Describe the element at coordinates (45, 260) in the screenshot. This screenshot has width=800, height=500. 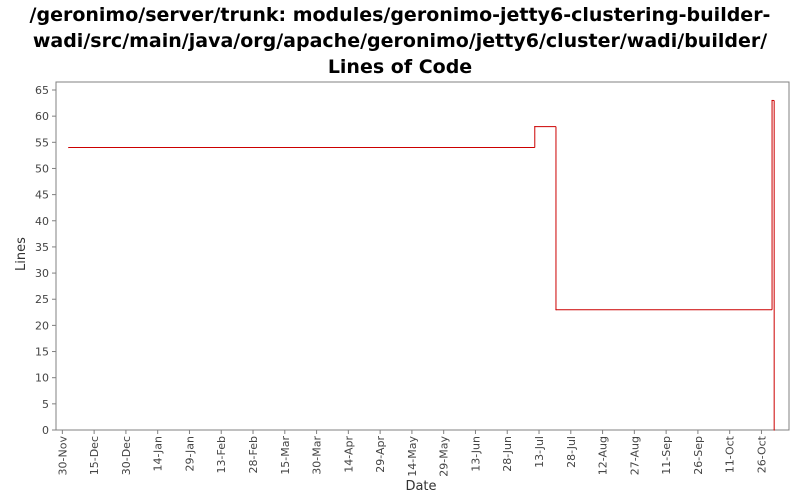
I see `y-axis: 0 5 10 15 20 25 30 35 40 45 50 55 60 65` at that location.